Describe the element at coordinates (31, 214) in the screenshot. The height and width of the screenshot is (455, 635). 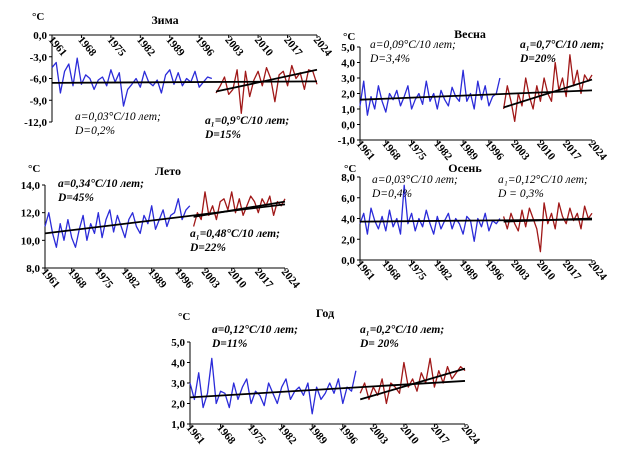
I see `y-tick-label: 12,0` at that location.